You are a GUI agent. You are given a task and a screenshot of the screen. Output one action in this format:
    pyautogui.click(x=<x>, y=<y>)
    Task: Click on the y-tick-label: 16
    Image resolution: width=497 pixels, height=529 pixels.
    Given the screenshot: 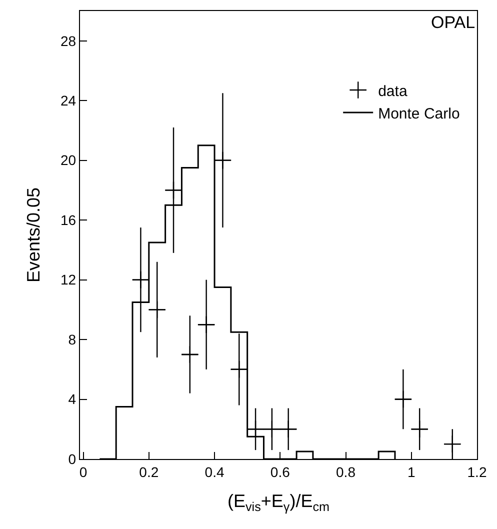 What is the action you would take?
    pyautogui.click(x=68, y=220)
    